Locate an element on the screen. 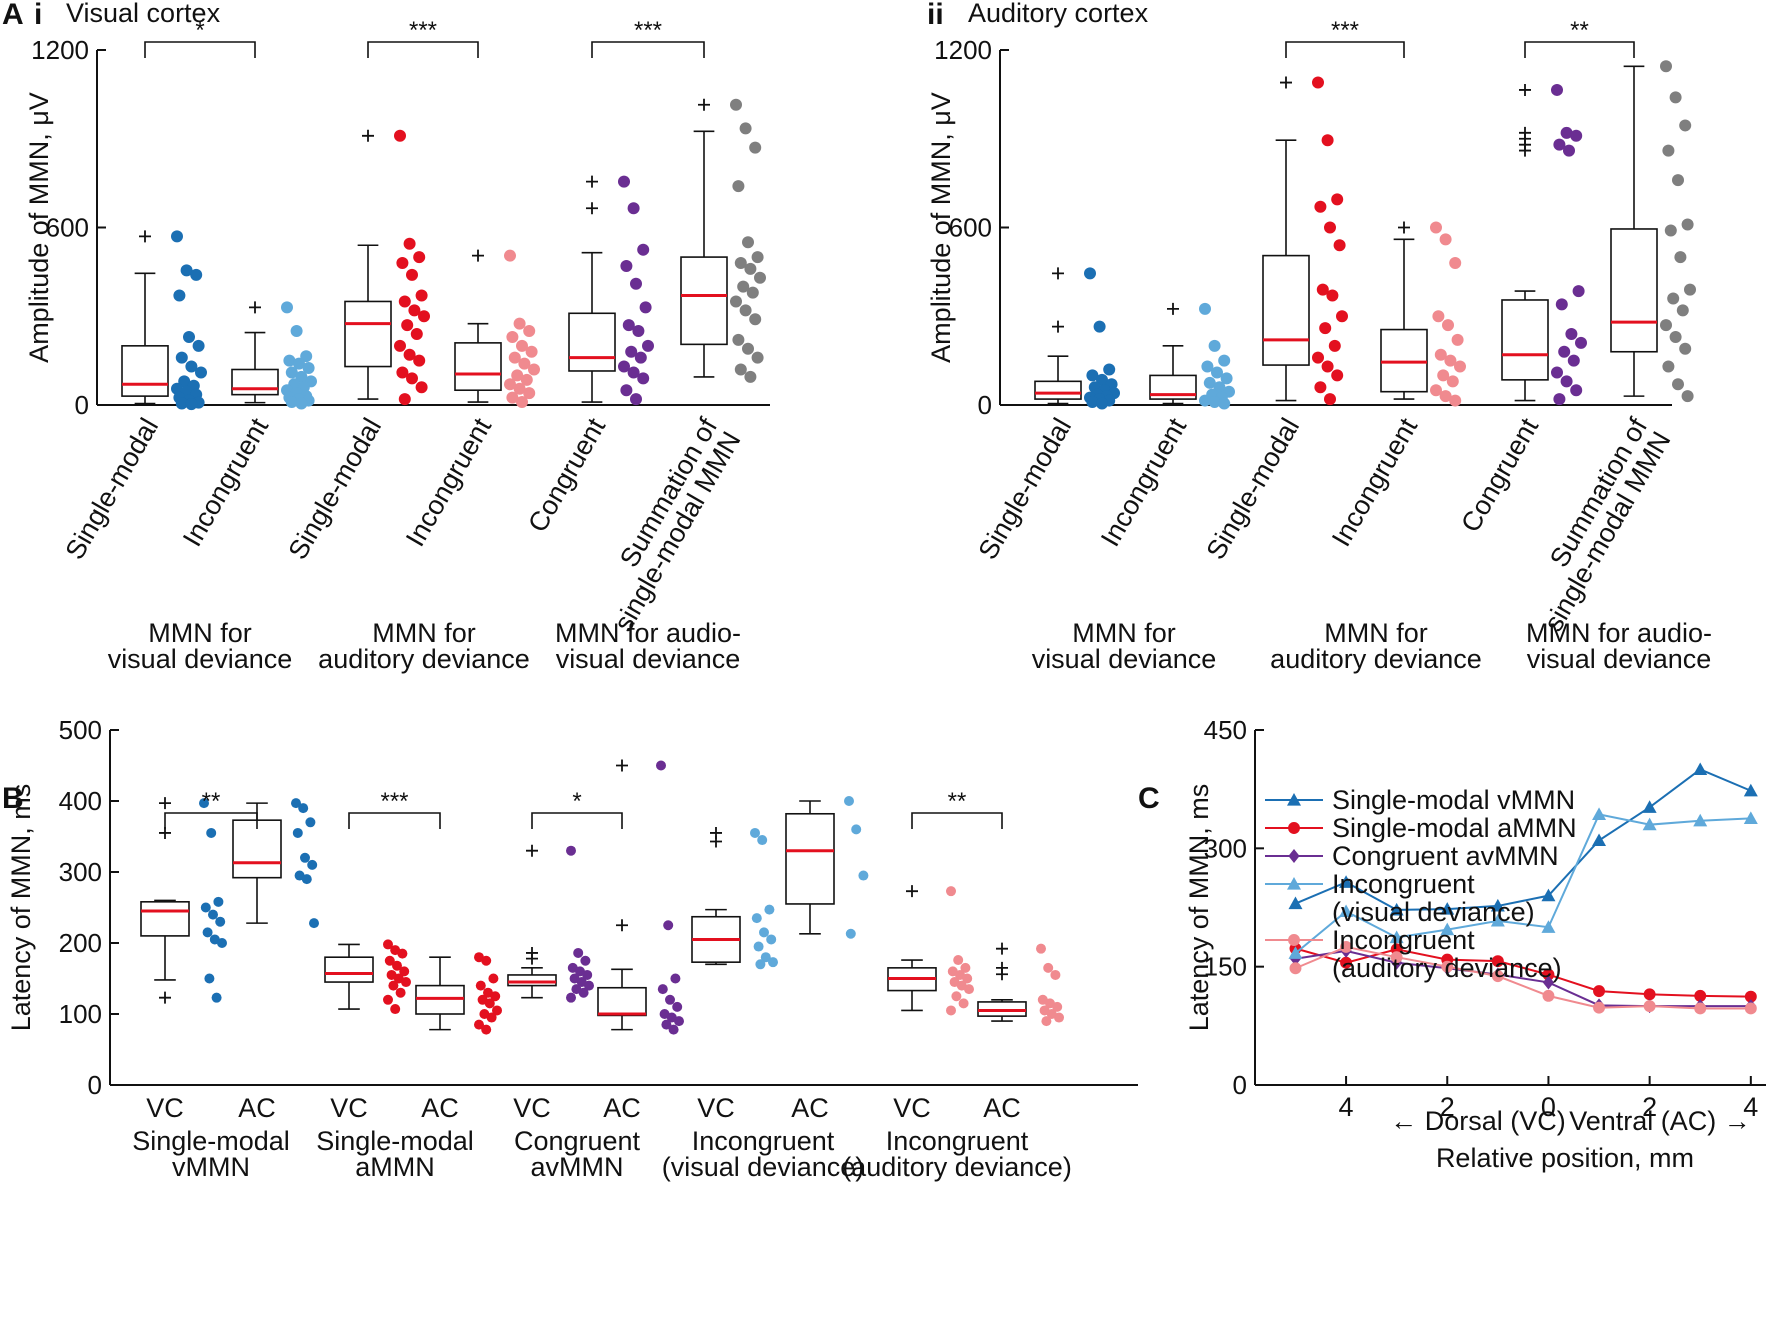 The height and width of the screenshot is (1335, 1772). legend-item: Incongruent (visual deviance) is located at coordinates (1400, 898).